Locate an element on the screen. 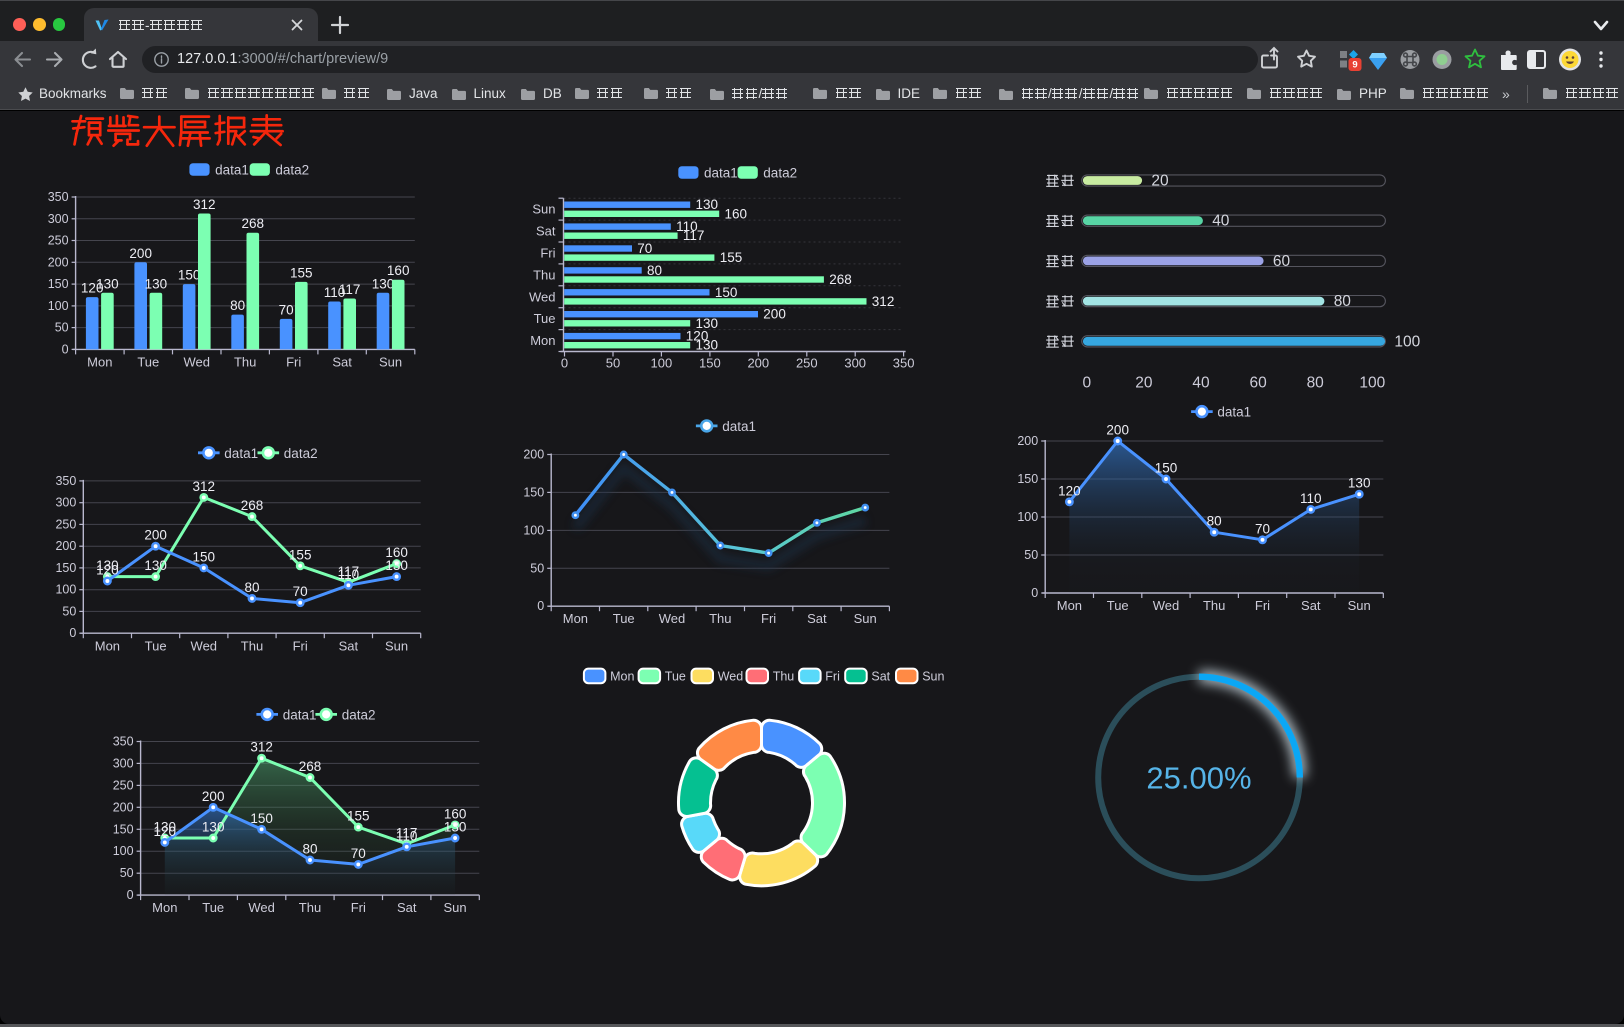  svg-text: 25.00% is located at coordinates (1198, 778).